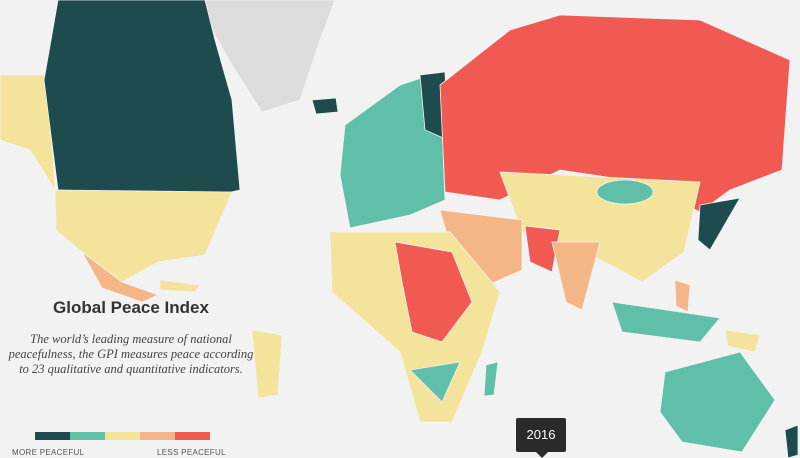  What do you see at coordinates (392, 150) in the screenshot?
I see `europe` at bounding box center [392, 150].